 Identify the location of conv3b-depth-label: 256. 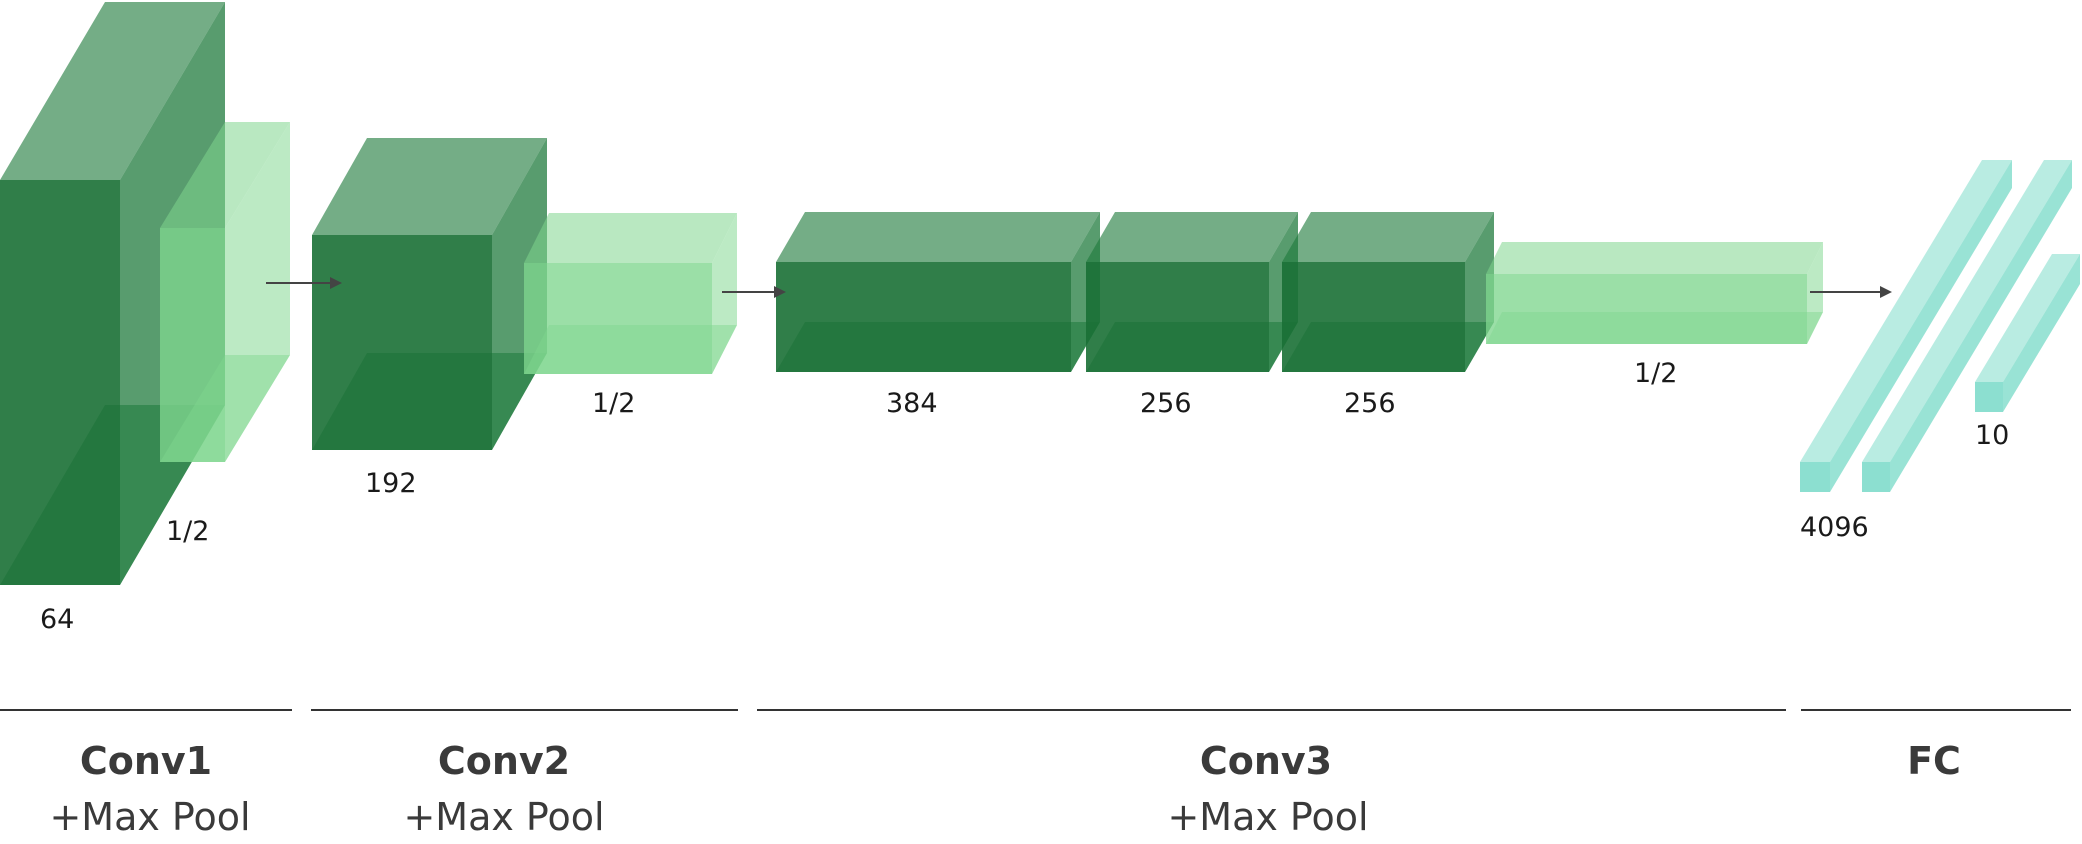
(1166, 403).